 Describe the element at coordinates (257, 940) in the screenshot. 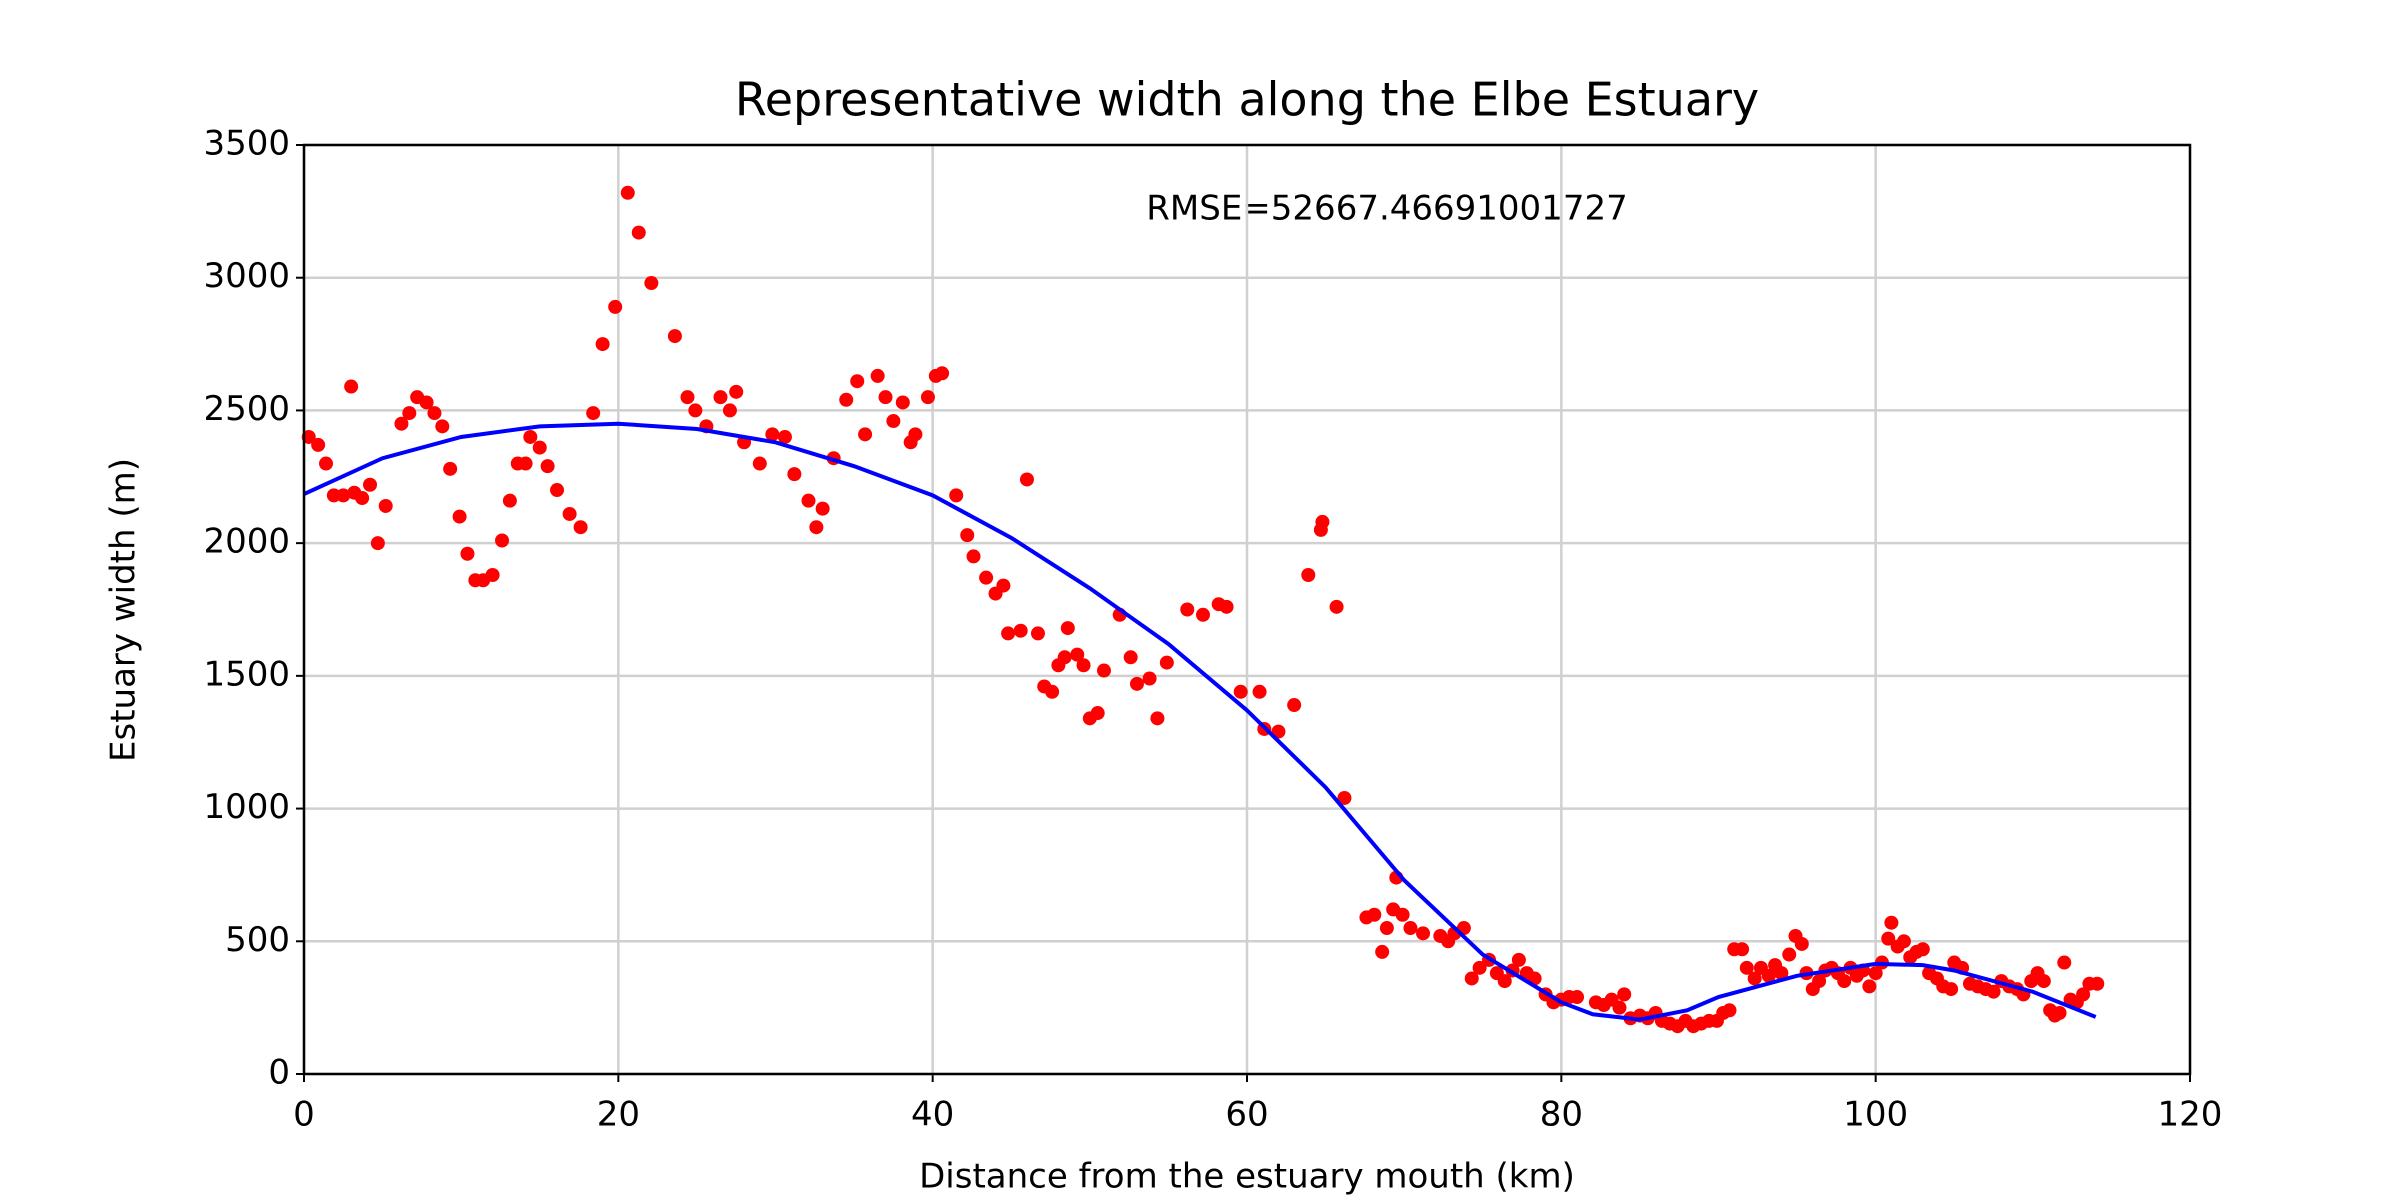

I see `y-tick-label: 500` at that location.